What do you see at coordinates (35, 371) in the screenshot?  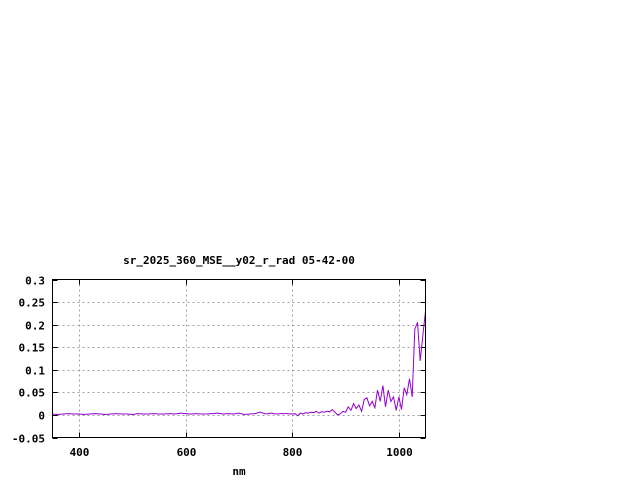 I see `y-tick-label: 0.1` at bounding box center [35, 371].